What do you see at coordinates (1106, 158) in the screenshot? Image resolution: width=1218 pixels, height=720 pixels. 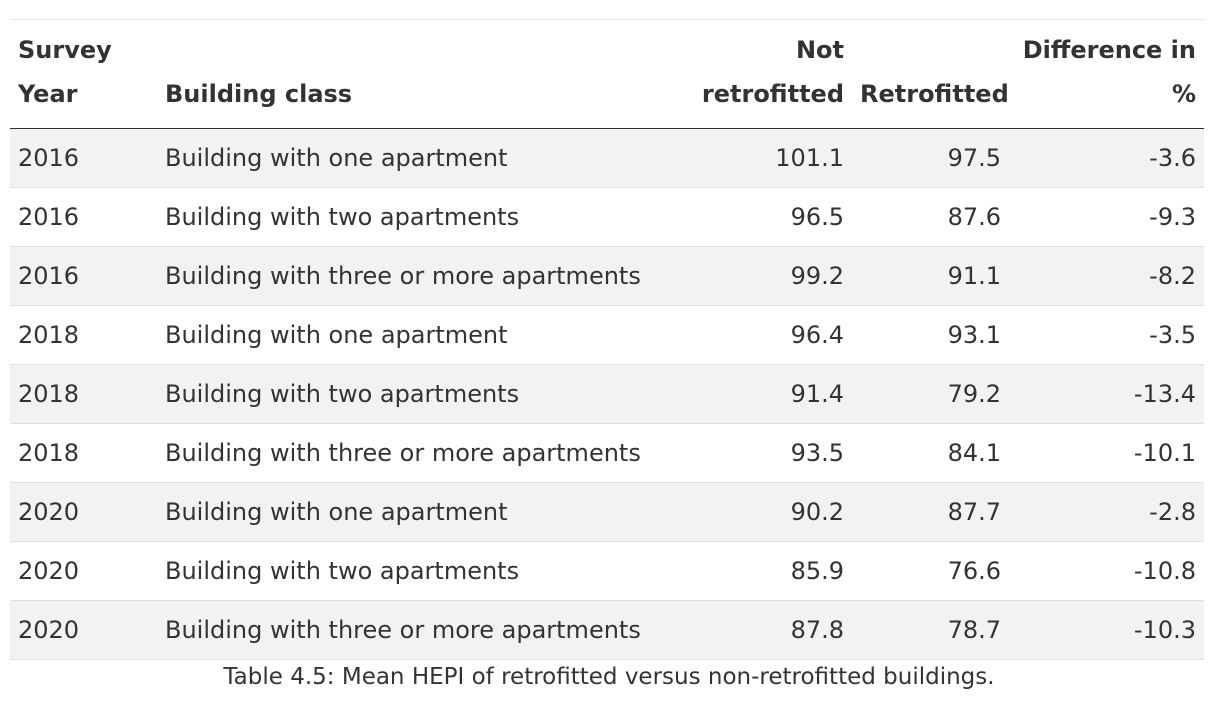 I see `cell-difference: -3.6` at bounding box center [1106, 158].